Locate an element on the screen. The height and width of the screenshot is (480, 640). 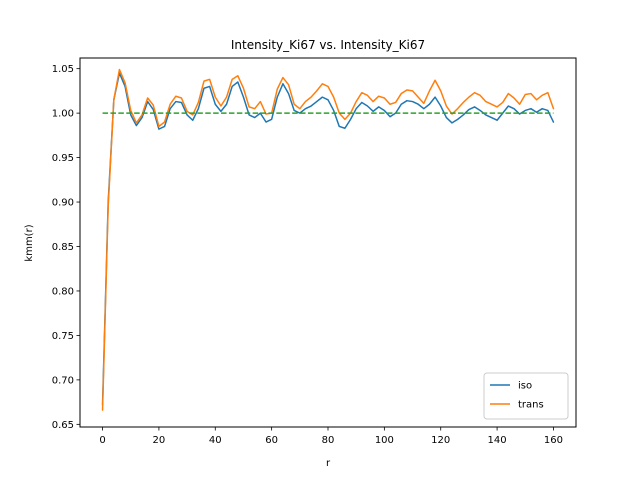
y-axis-label: kmm(r) is located at coordinates (29, 242).